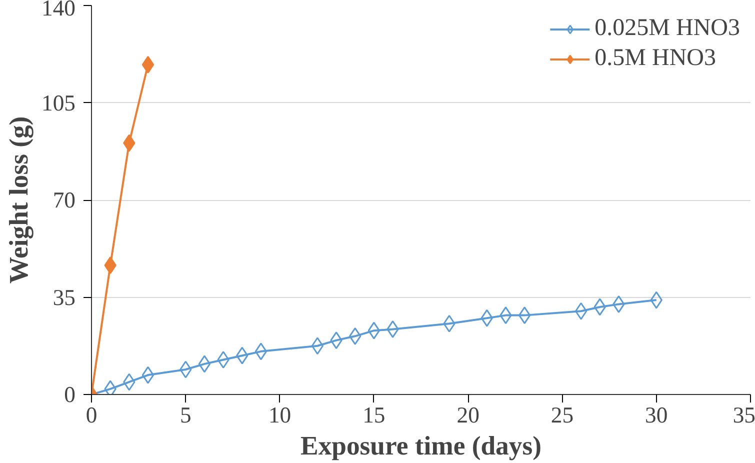  I want to click on x-tick-label: 10, so click(280, 415).